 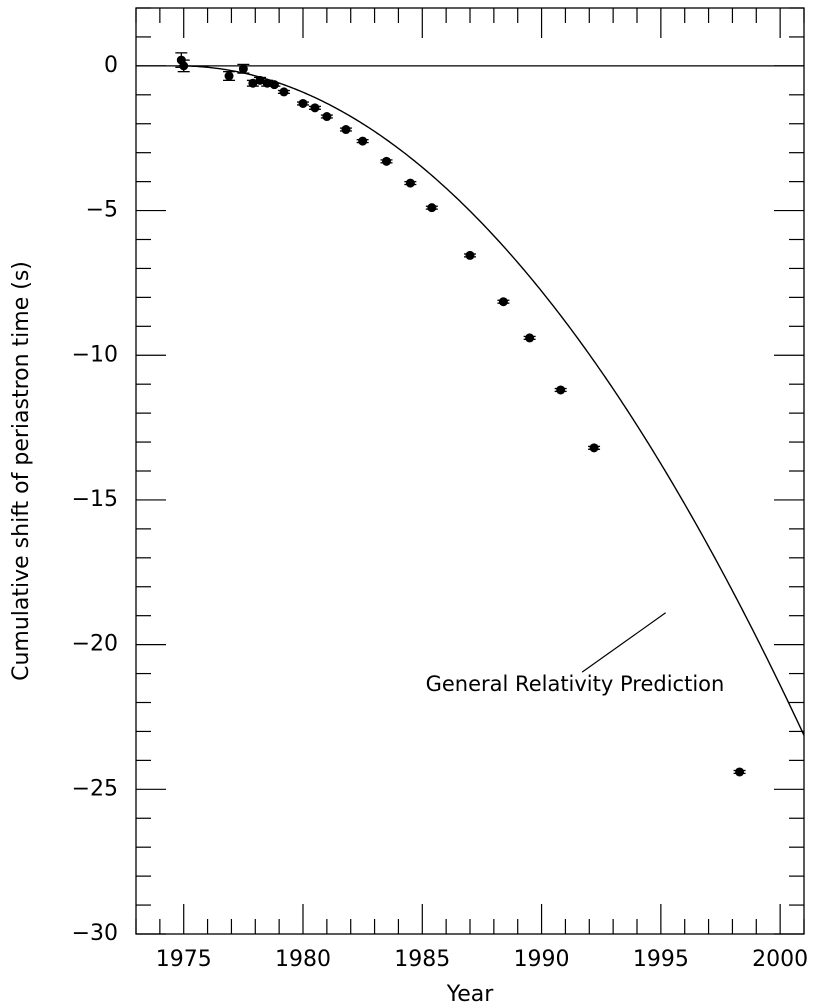 I want to click on y-tick-label: 0, so click(x=111, y=65).